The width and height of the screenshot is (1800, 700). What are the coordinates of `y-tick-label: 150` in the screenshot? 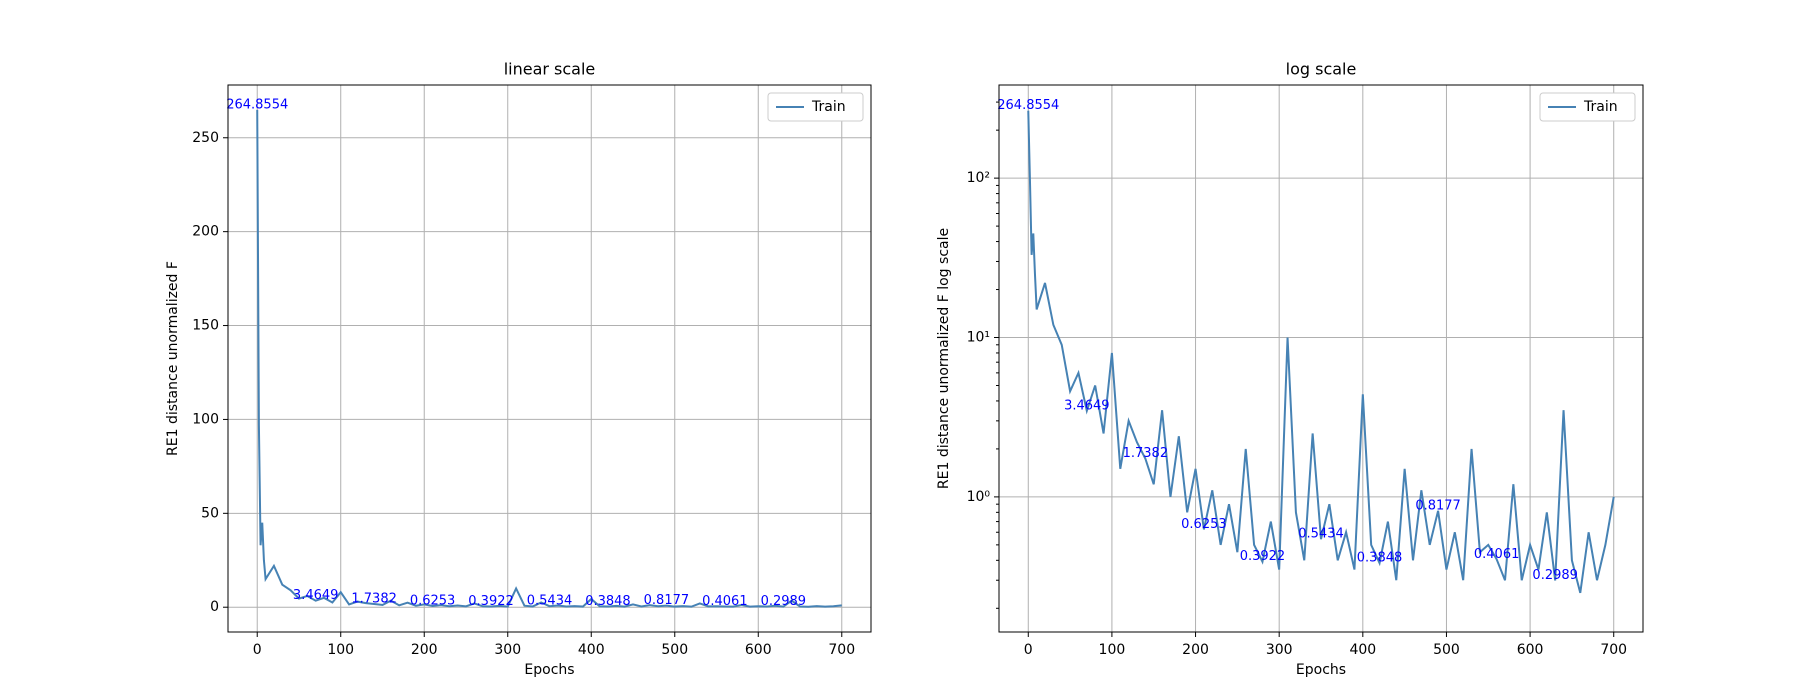 It's located at (205, 326).